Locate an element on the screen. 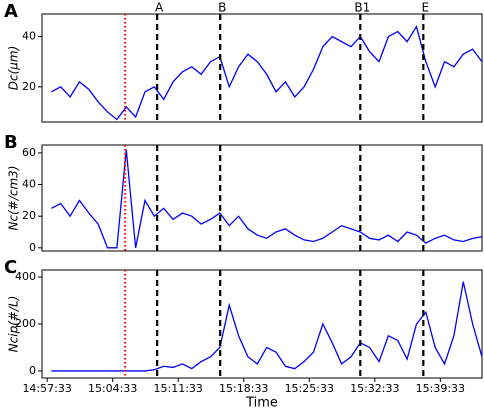 The width and height of the screenshot is (484, 408). event-label: B1 is located at coordinates (362, 8).